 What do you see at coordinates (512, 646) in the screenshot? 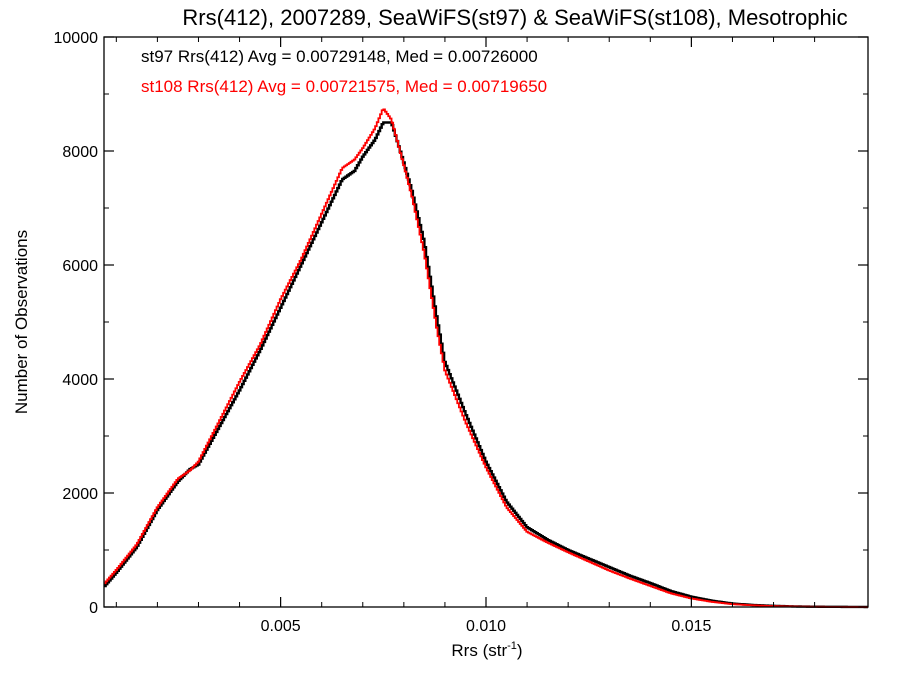
I see `x-axis-label-superscript: -1` at bounding box center [512, 646].